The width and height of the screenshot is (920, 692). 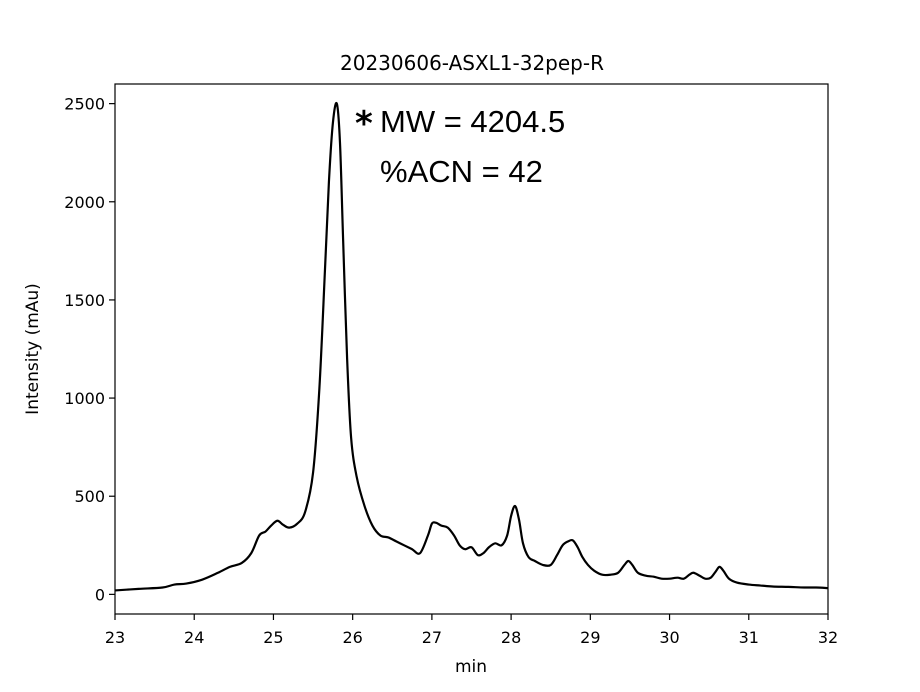 I want to click on y-axis: 0 500 1000 1500 2000 2500, so click(x=89, y=349).